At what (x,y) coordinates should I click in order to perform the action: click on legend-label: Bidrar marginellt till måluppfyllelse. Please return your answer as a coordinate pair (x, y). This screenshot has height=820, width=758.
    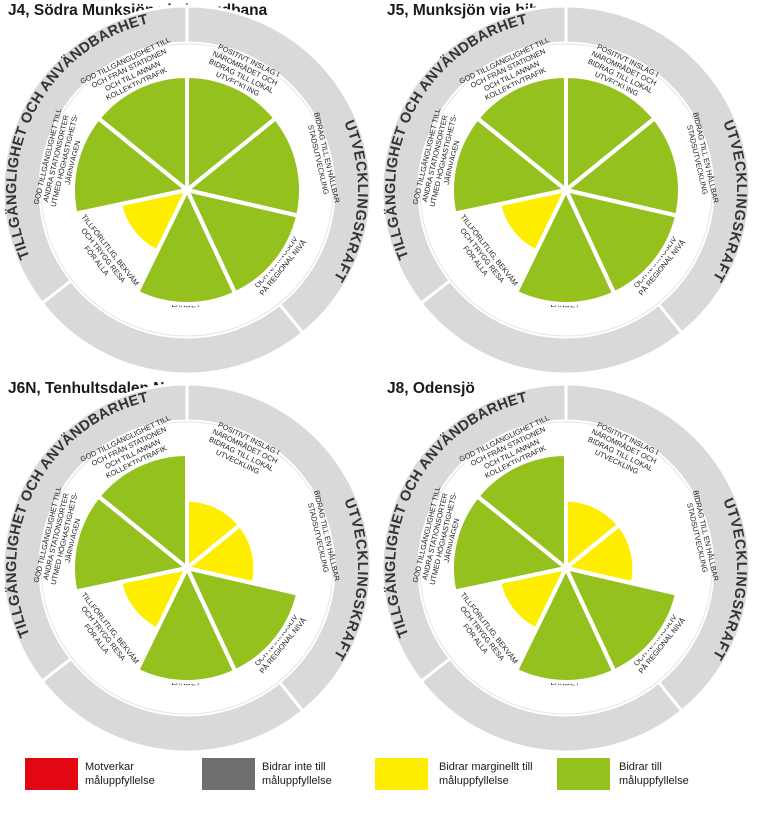
    Looking at the image, I should click on (486, 774).